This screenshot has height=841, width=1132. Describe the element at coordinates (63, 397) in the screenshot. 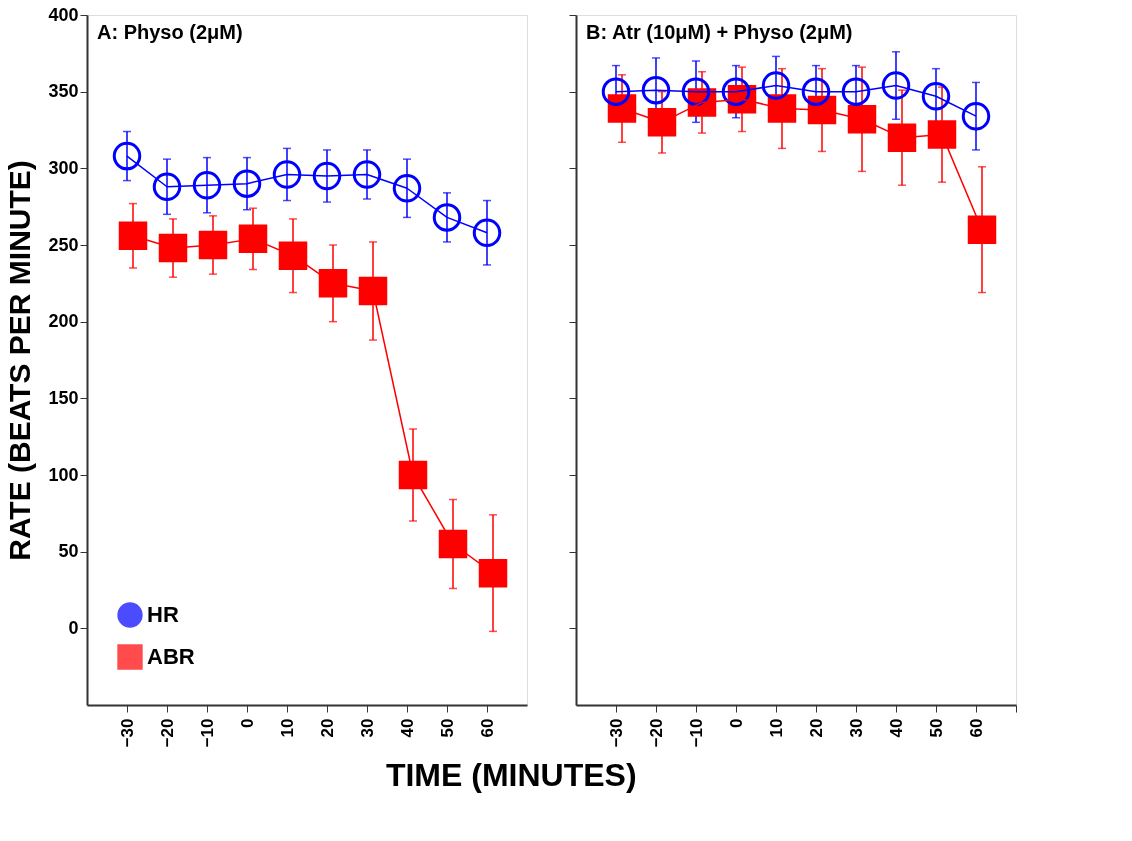

I see `y-tick-label: 150` at that location.